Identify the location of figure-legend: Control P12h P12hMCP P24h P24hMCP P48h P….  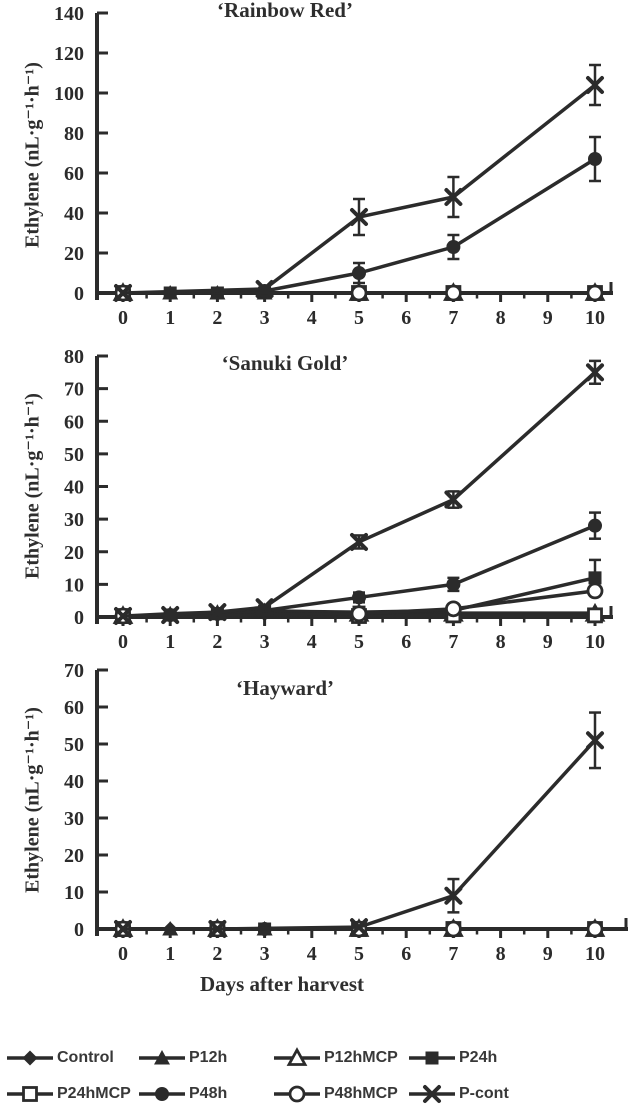
(315, 1076).